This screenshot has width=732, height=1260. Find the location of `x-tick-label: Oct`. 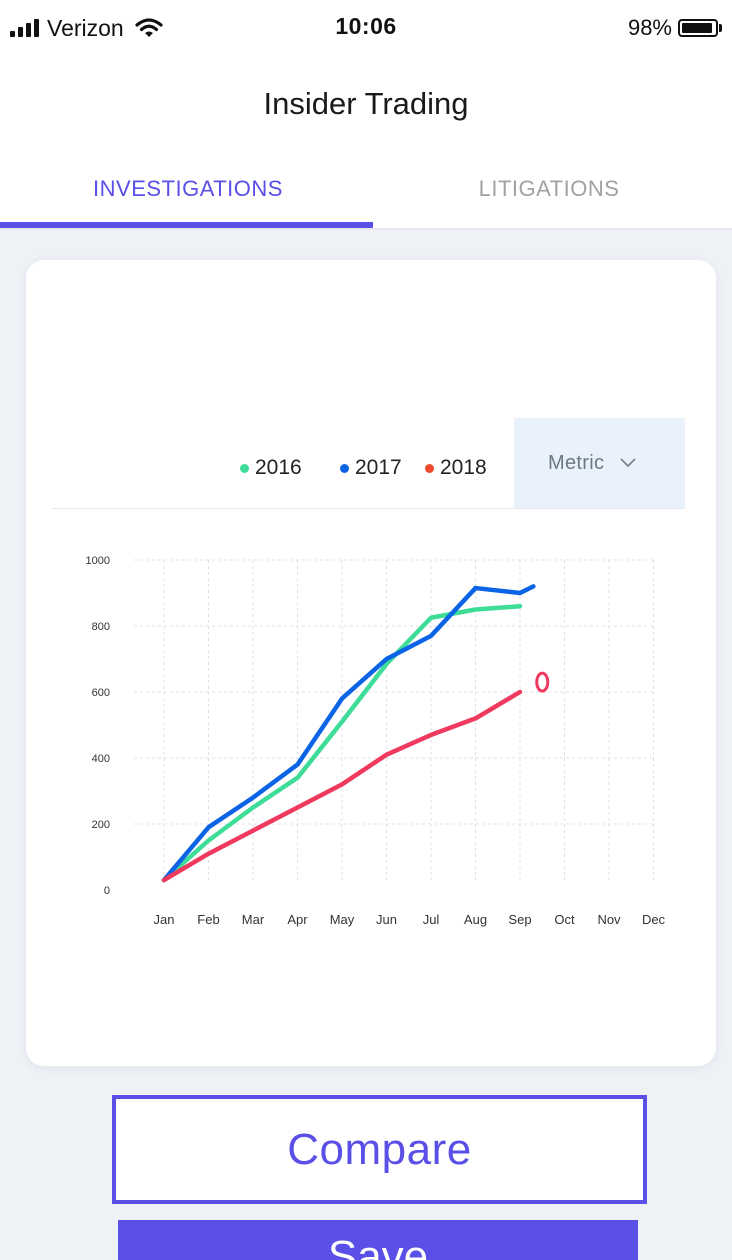

x-tick-label: Oct is located at coordinates (564, 919).